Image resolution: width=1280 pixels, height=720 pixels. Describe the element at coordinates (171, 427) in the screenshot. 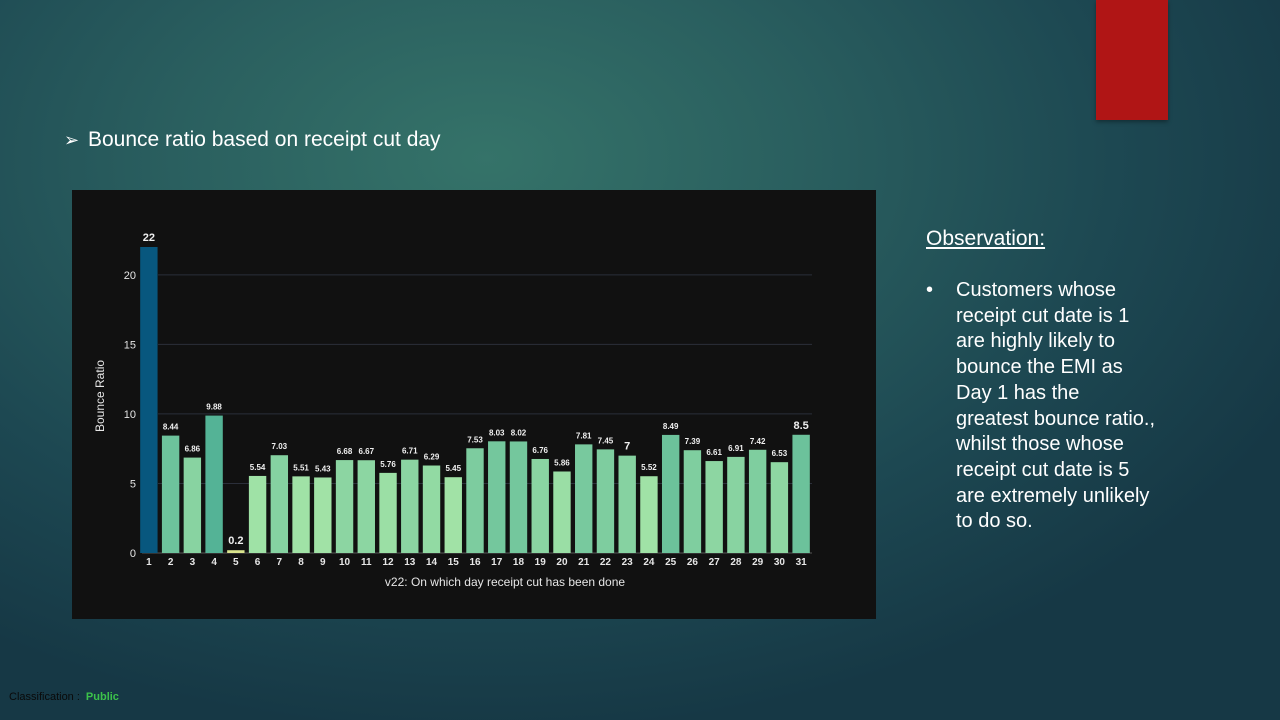

I see `bar-value-label: 8.44` at that location.